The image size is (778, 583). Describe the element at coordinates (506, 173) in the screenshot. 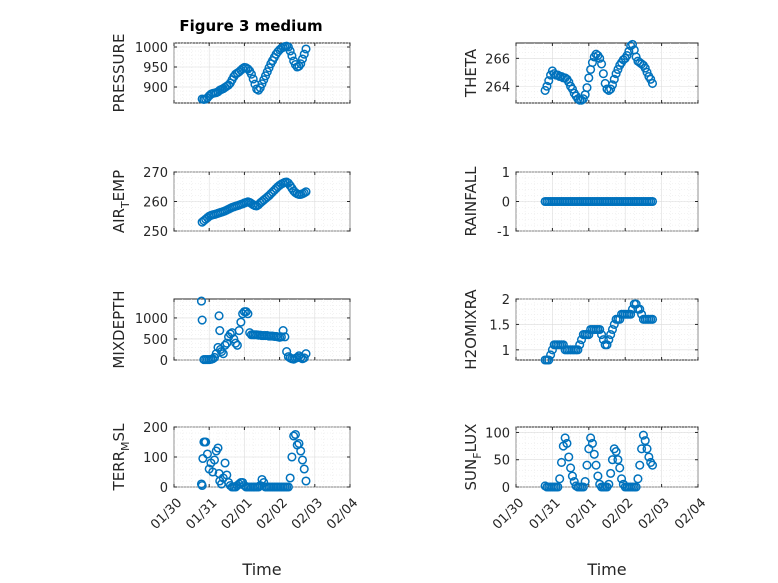

I see `y-tick-label: 1` at that location.